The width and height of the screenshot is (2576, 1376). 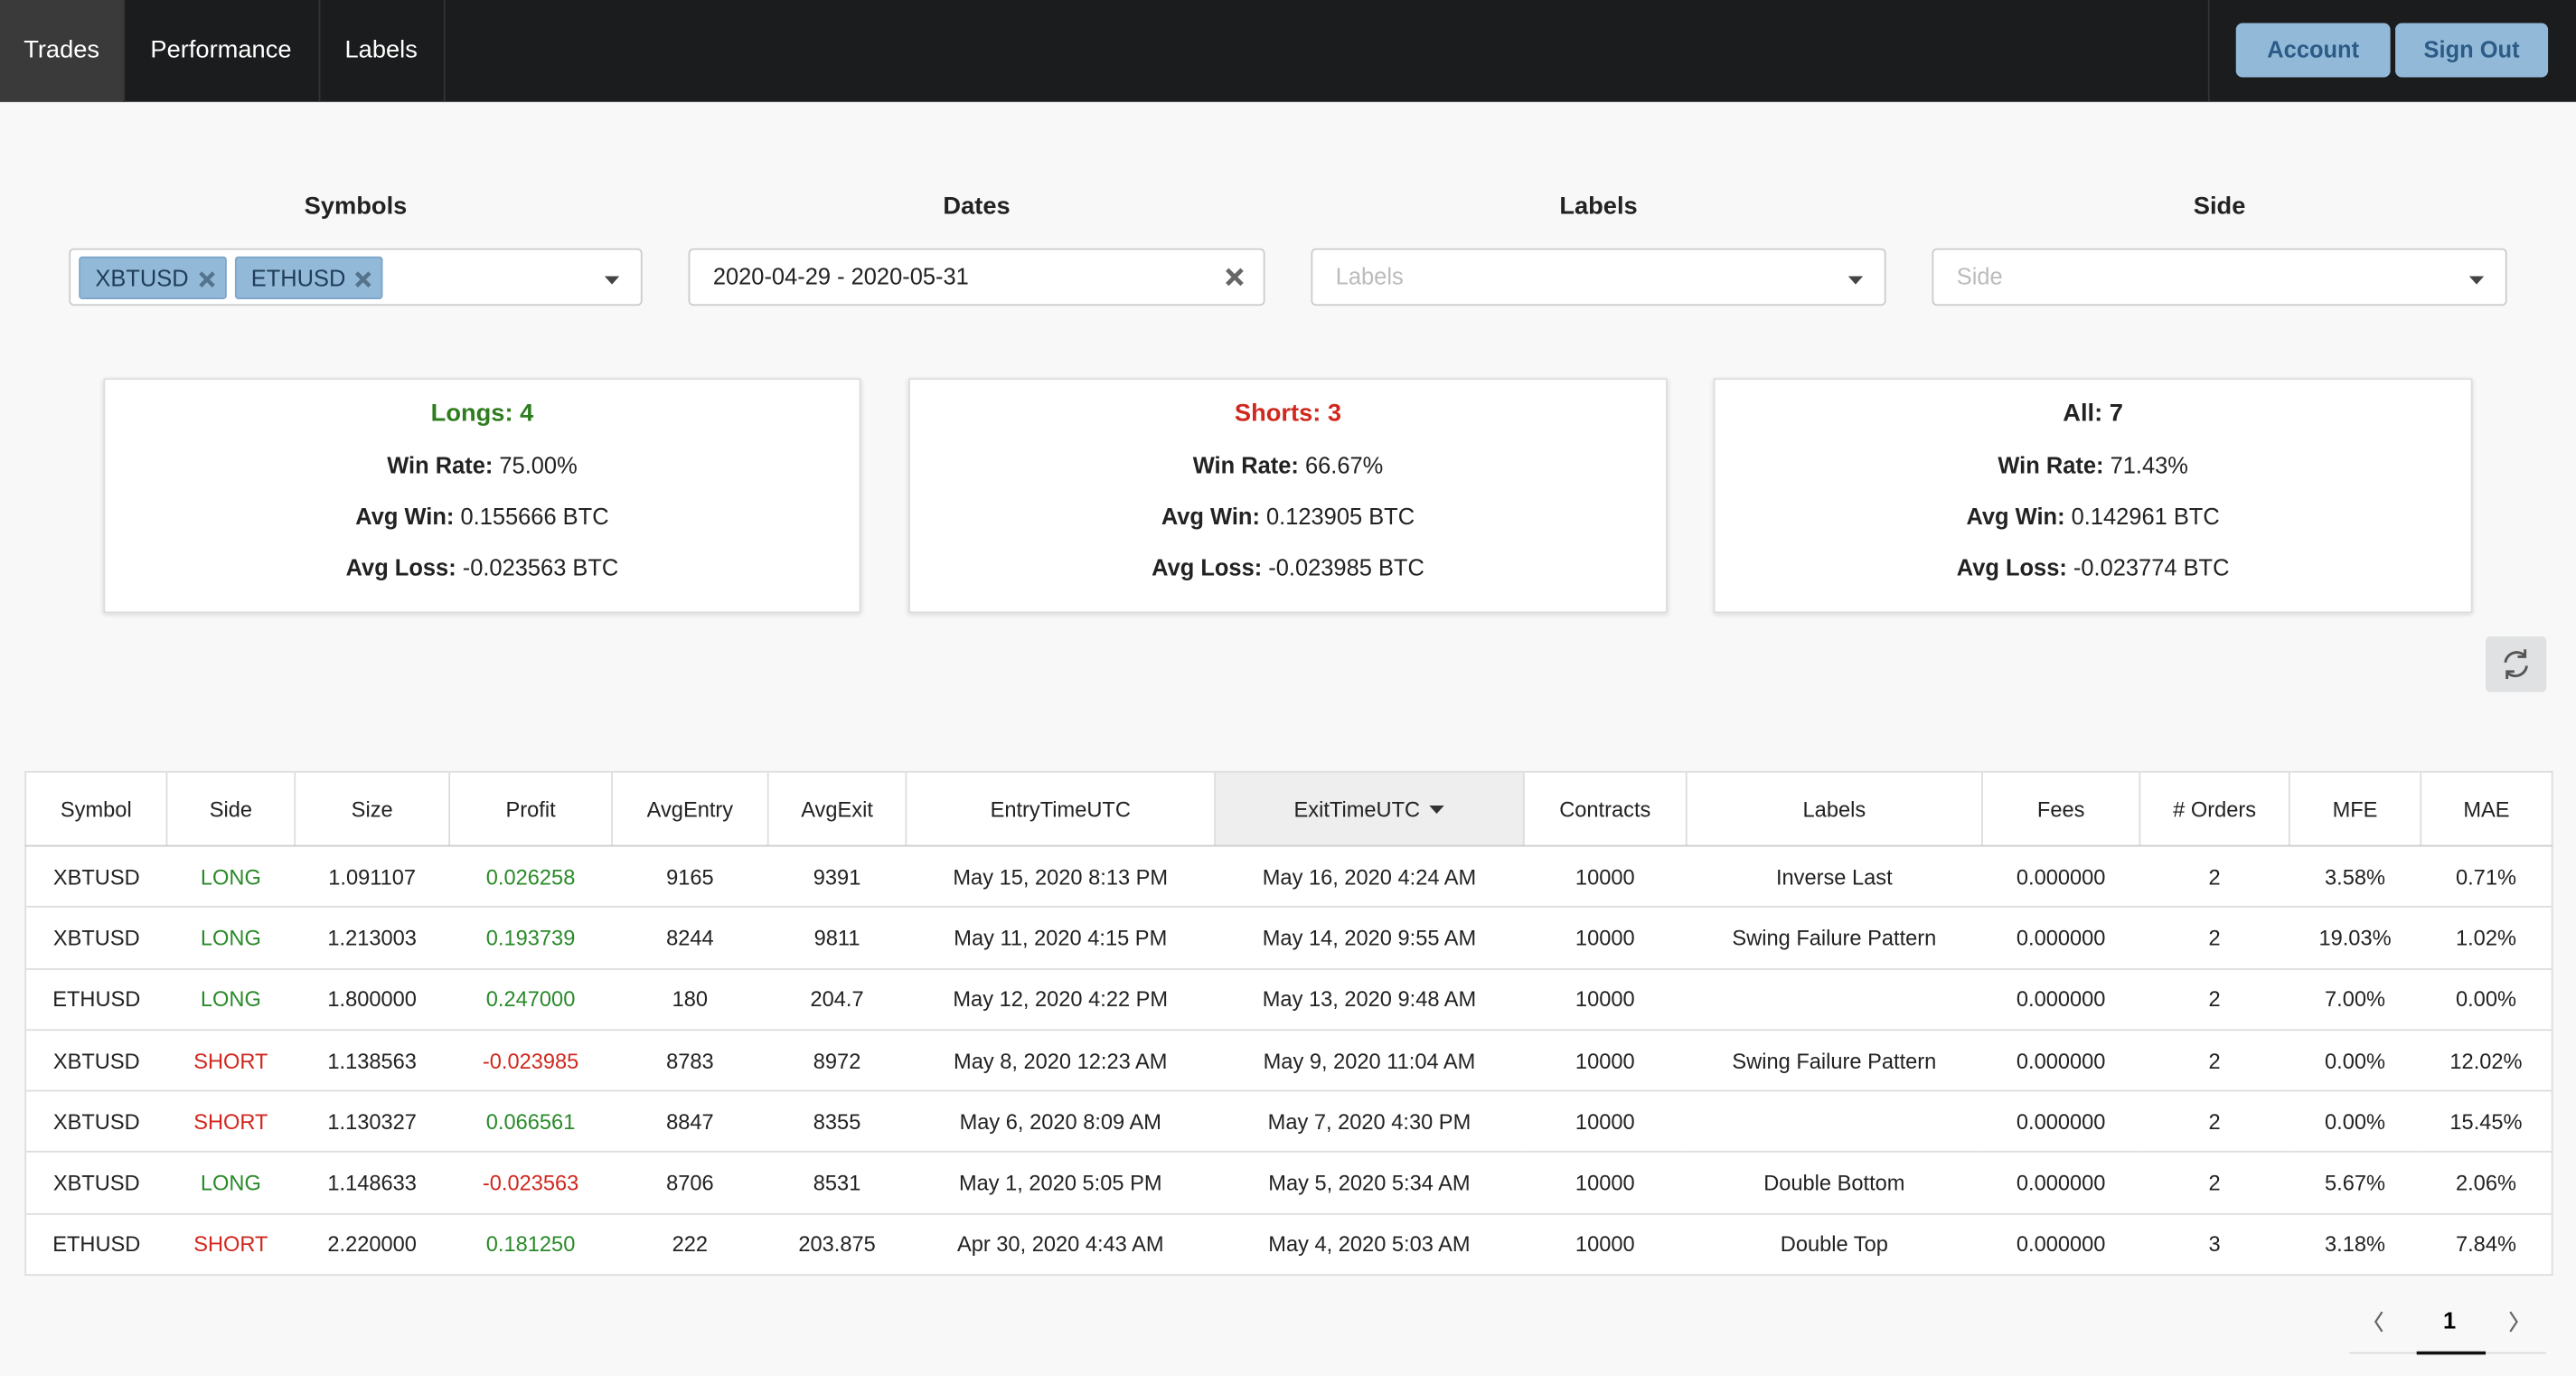 I want to click on table-cell: -0.023985, so click(x=531, y=1060).